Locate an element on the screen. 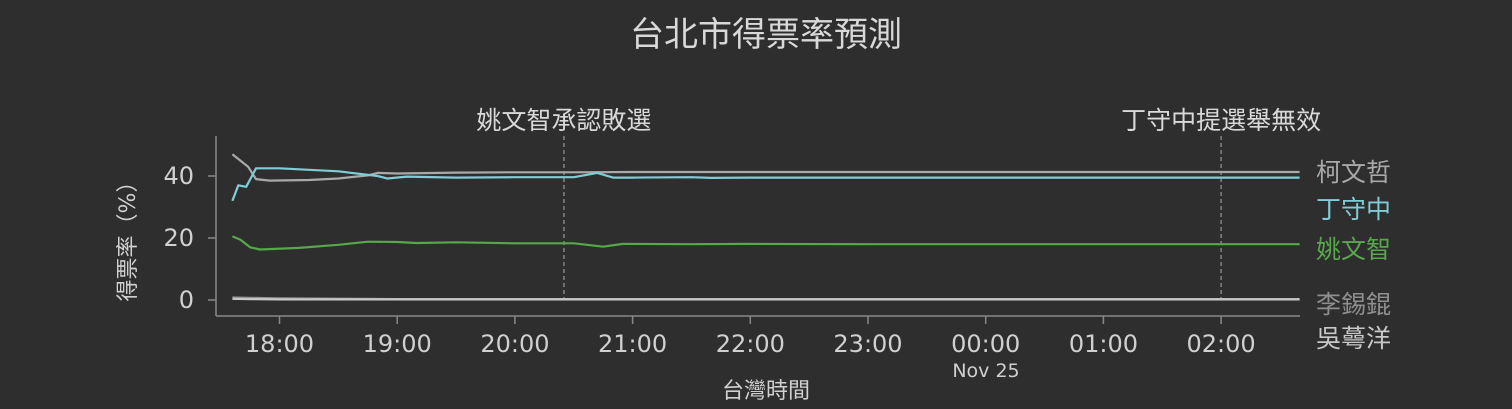 The image size is (1512, 409). chart-title: 台北市得票率預測 is located at coordinates (766, 35).